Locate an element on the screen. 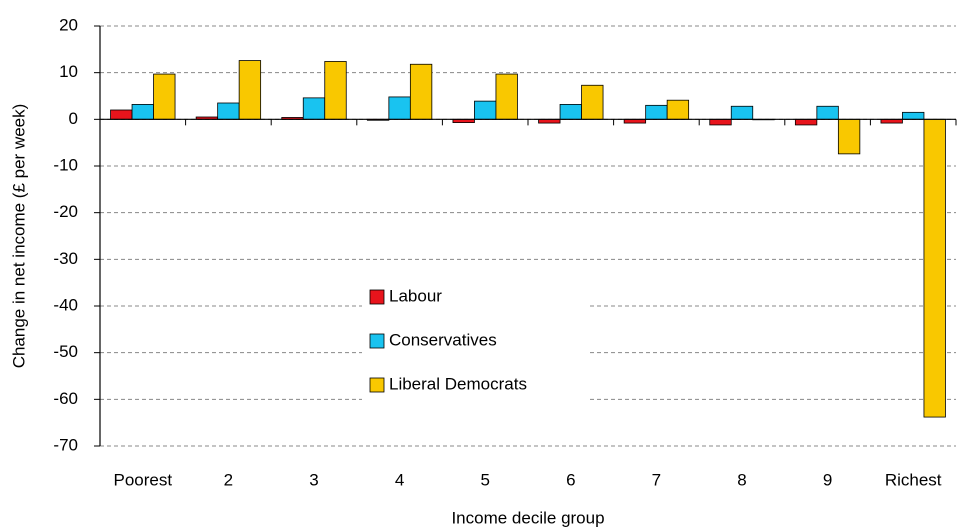 The image size is (958, 531). y-tick-label: -40 is located at coordinates (65, 304).